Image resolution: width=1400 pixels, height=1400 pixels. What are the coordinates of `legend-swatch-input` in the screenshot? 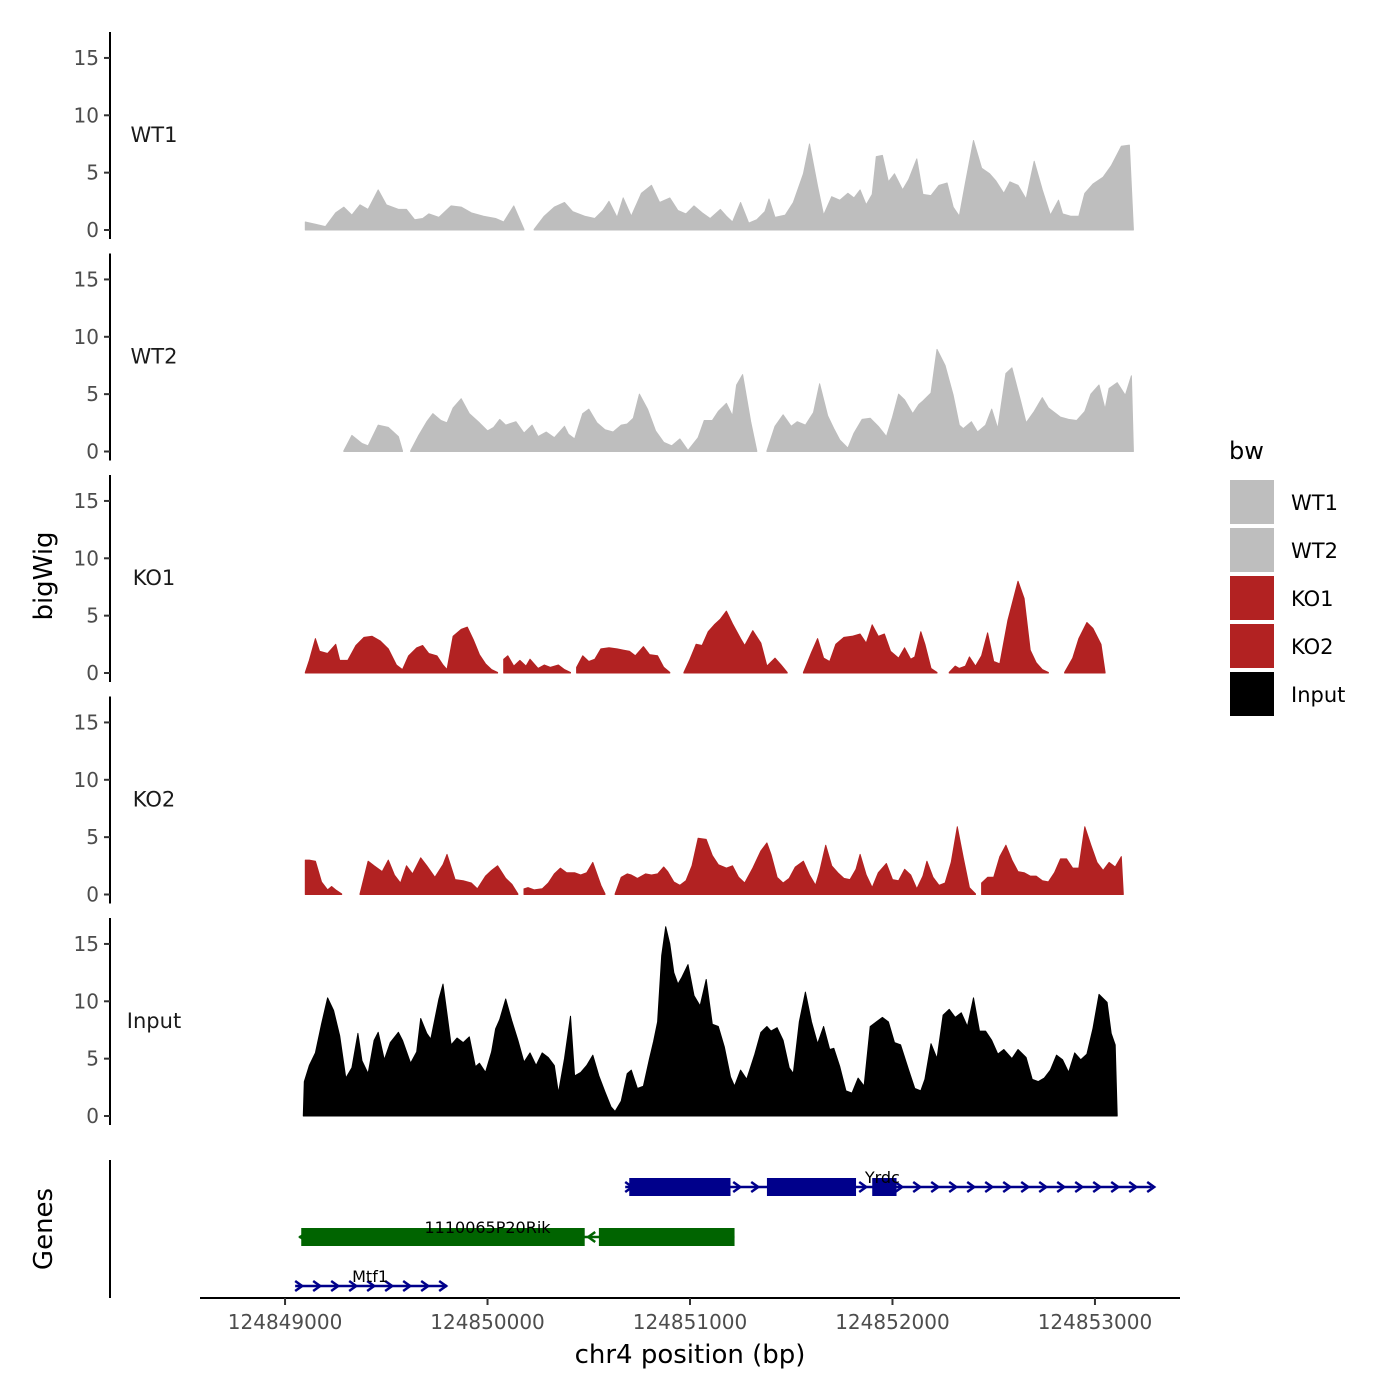 It's located at (1252, 694).